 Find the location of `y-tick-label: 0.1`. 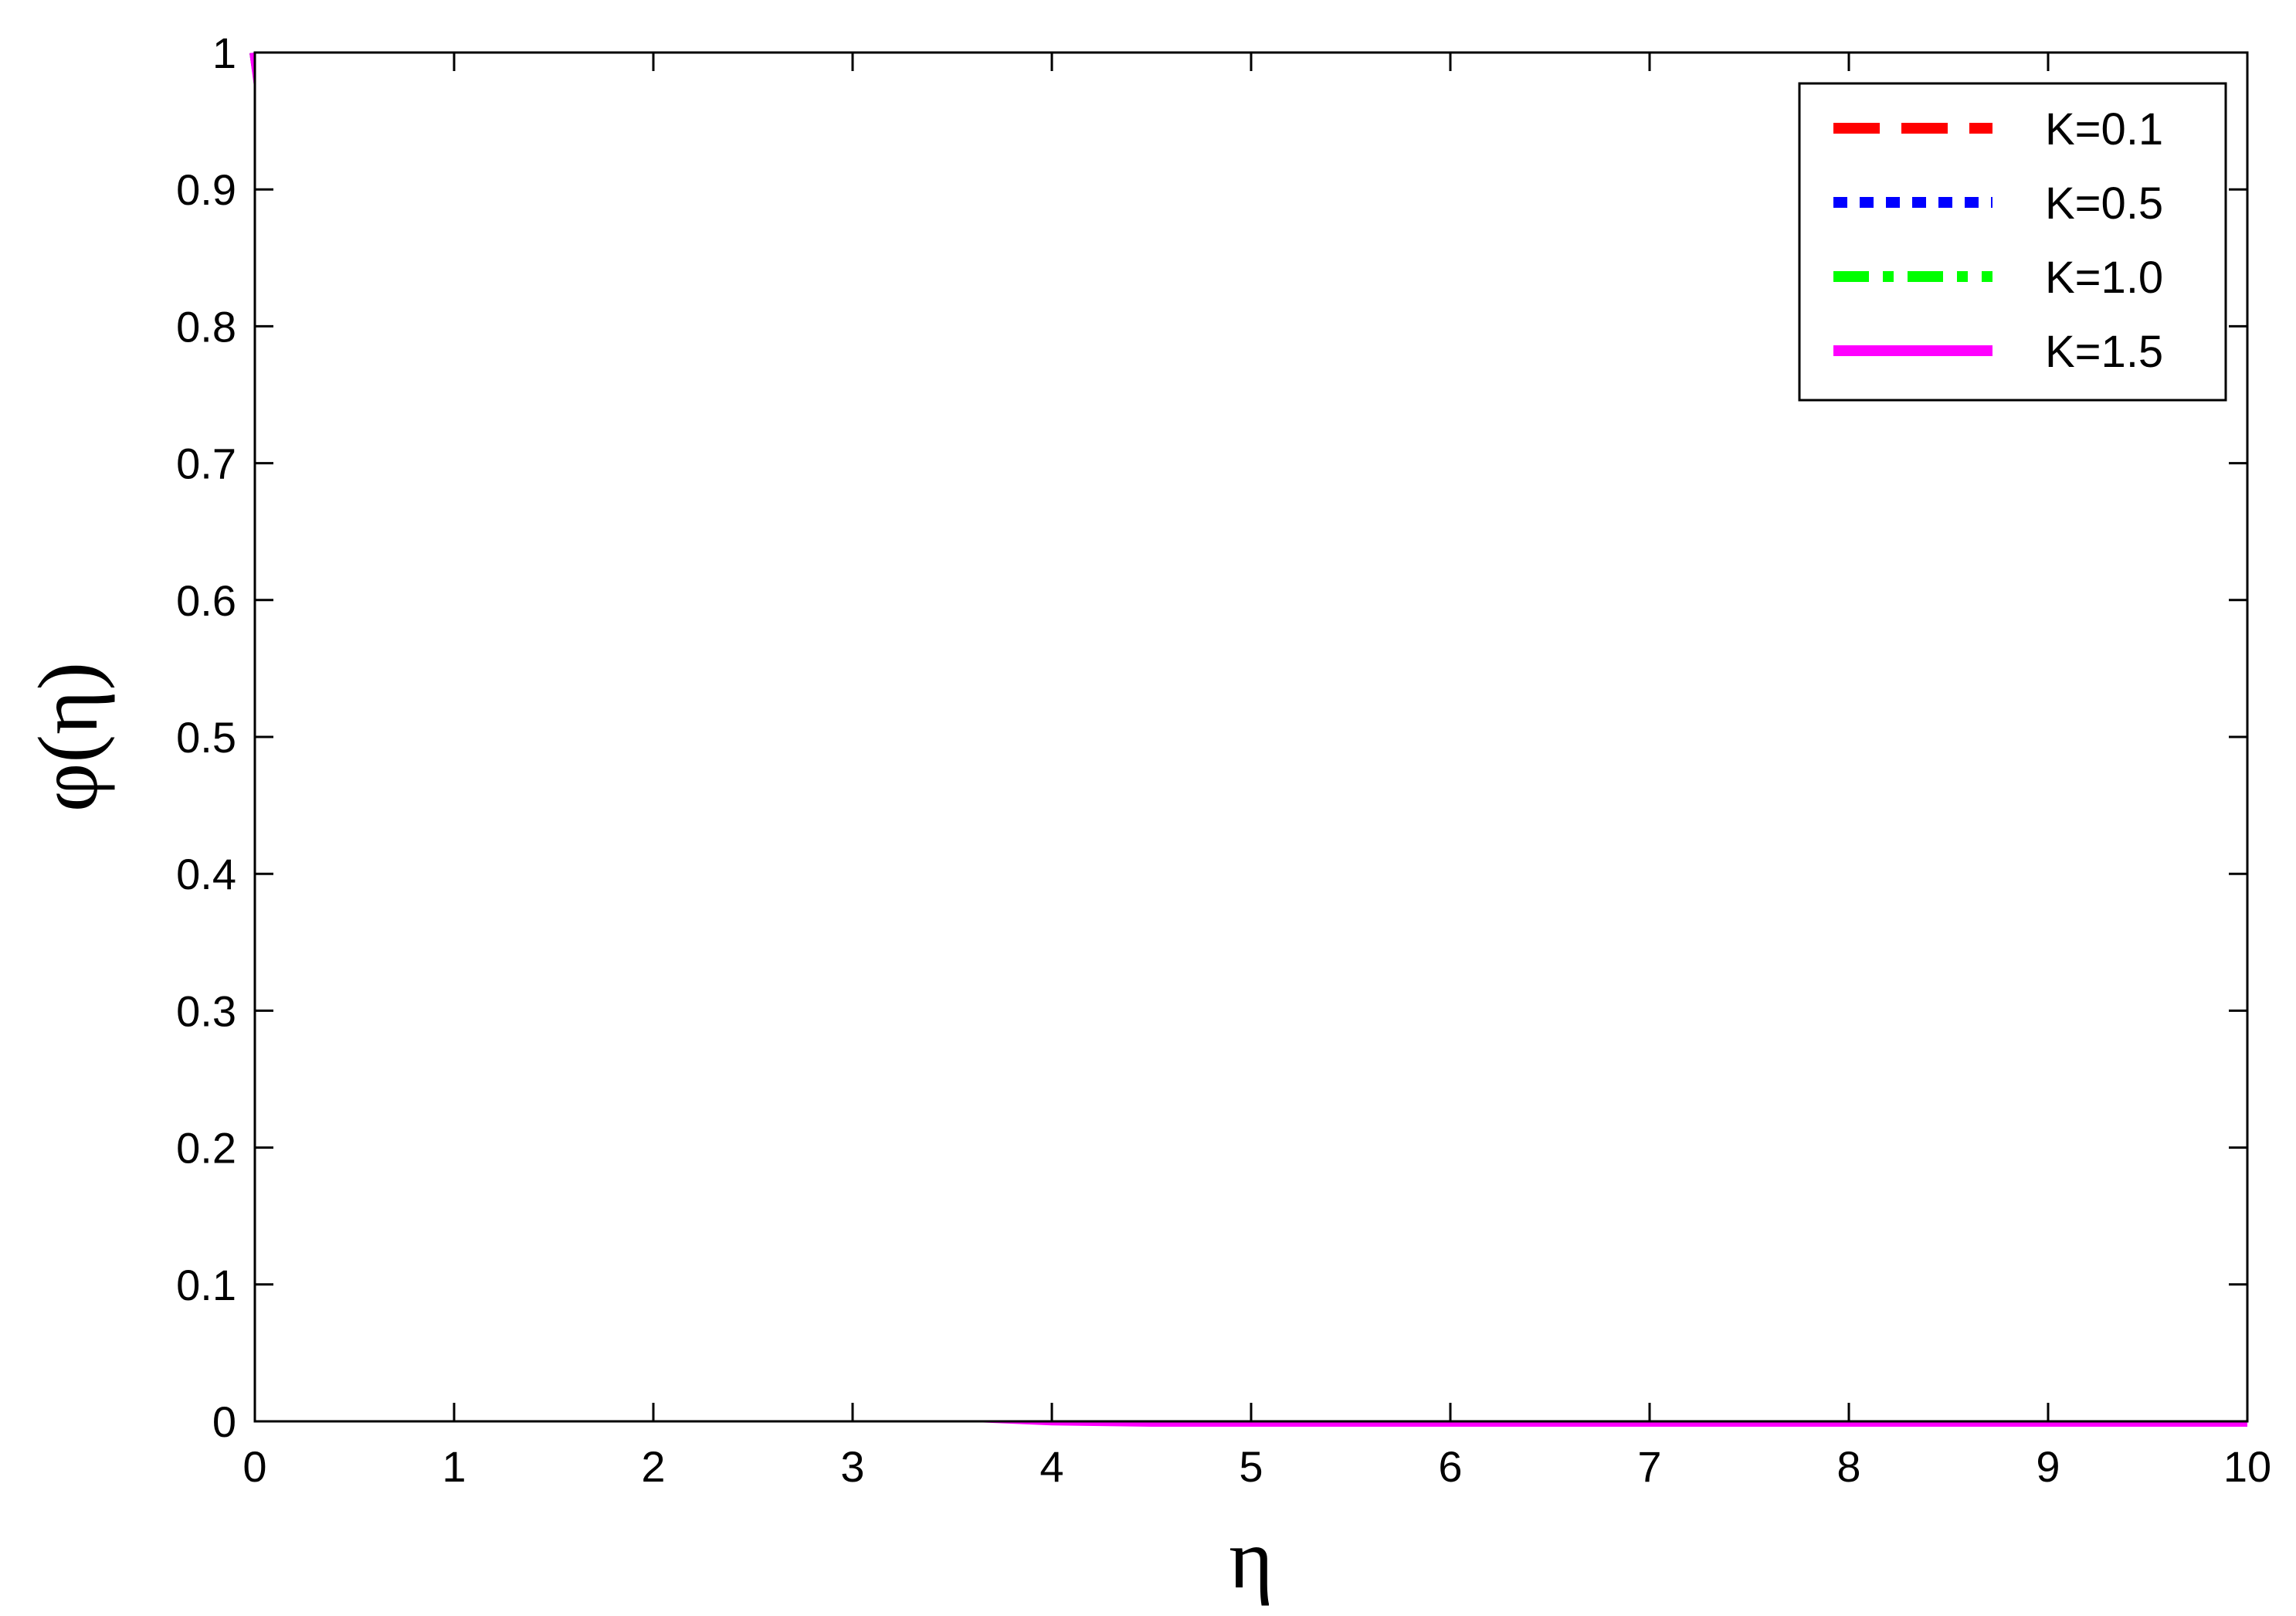

y-tick-label: 0.1 is located at coordinates (206, 1285).